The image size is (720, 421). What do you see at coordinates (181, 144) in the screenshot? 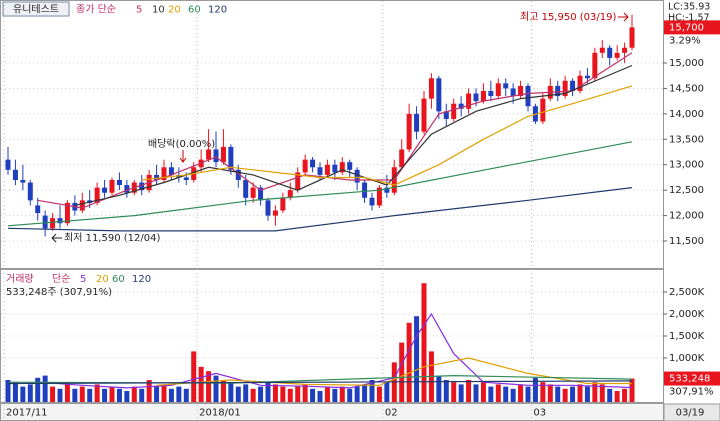
I see `dividend-annotation: 배당락(0.00%)` at bounding box center [181, 144].